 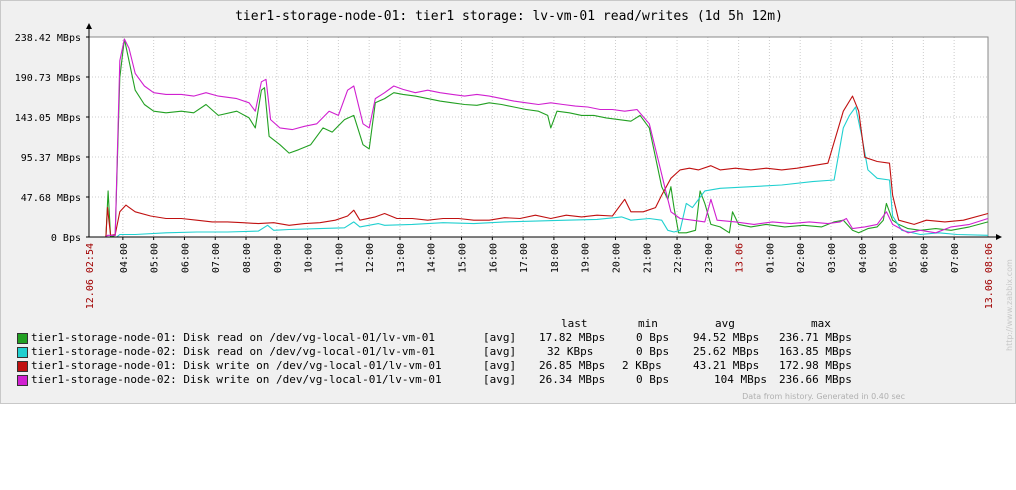 What do you see at coordinates (823, 396) in the screenshot?
I see `generation-footer: Data from history. Generated in 0.40 sec` at bounding box center [823, 396].